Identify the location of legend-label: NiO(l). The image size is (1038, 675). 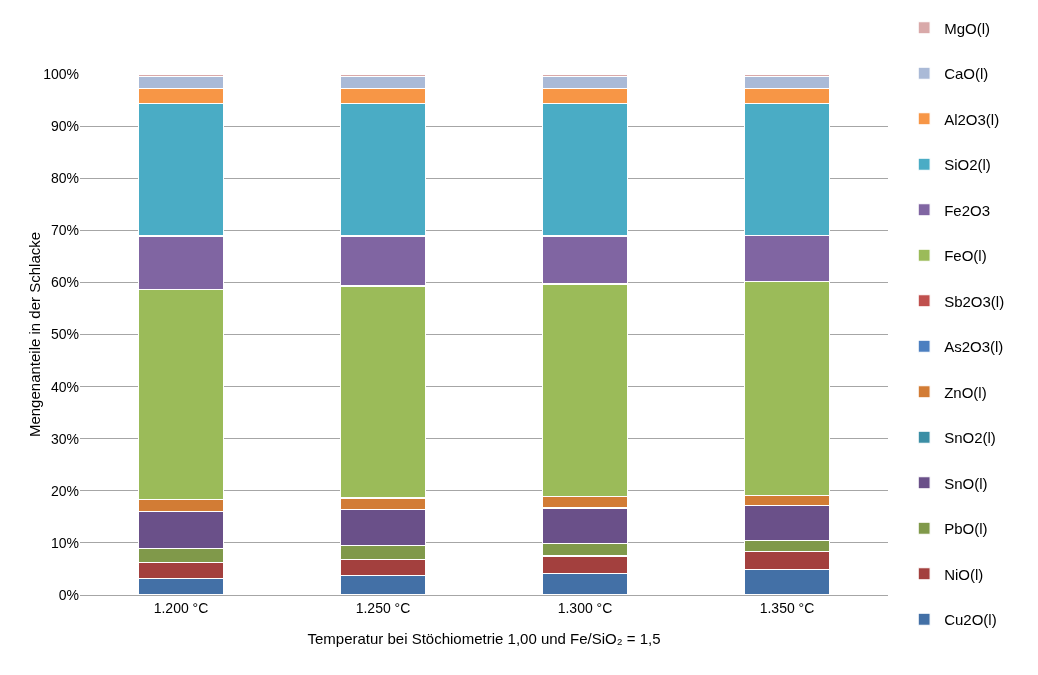
(964, 574).